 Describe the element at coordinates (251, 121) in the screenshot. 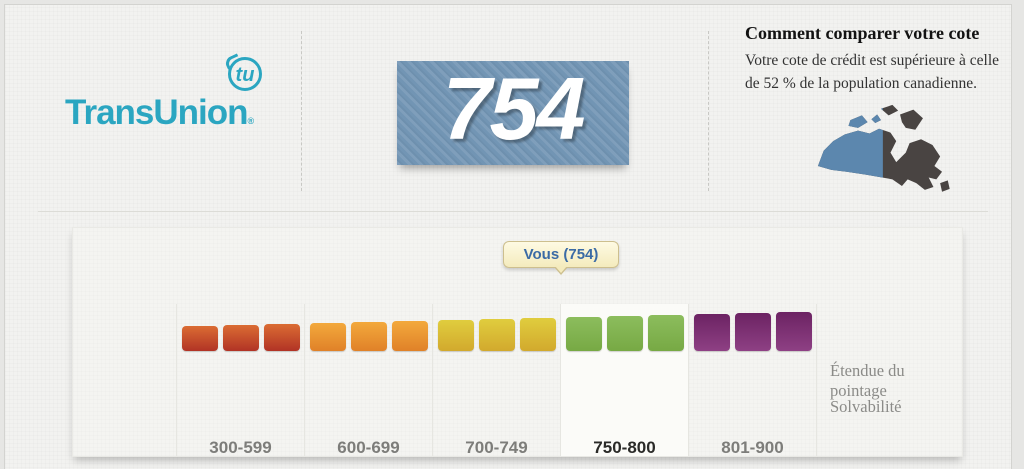

I see `registered-trademark-icon: ®` at that location.